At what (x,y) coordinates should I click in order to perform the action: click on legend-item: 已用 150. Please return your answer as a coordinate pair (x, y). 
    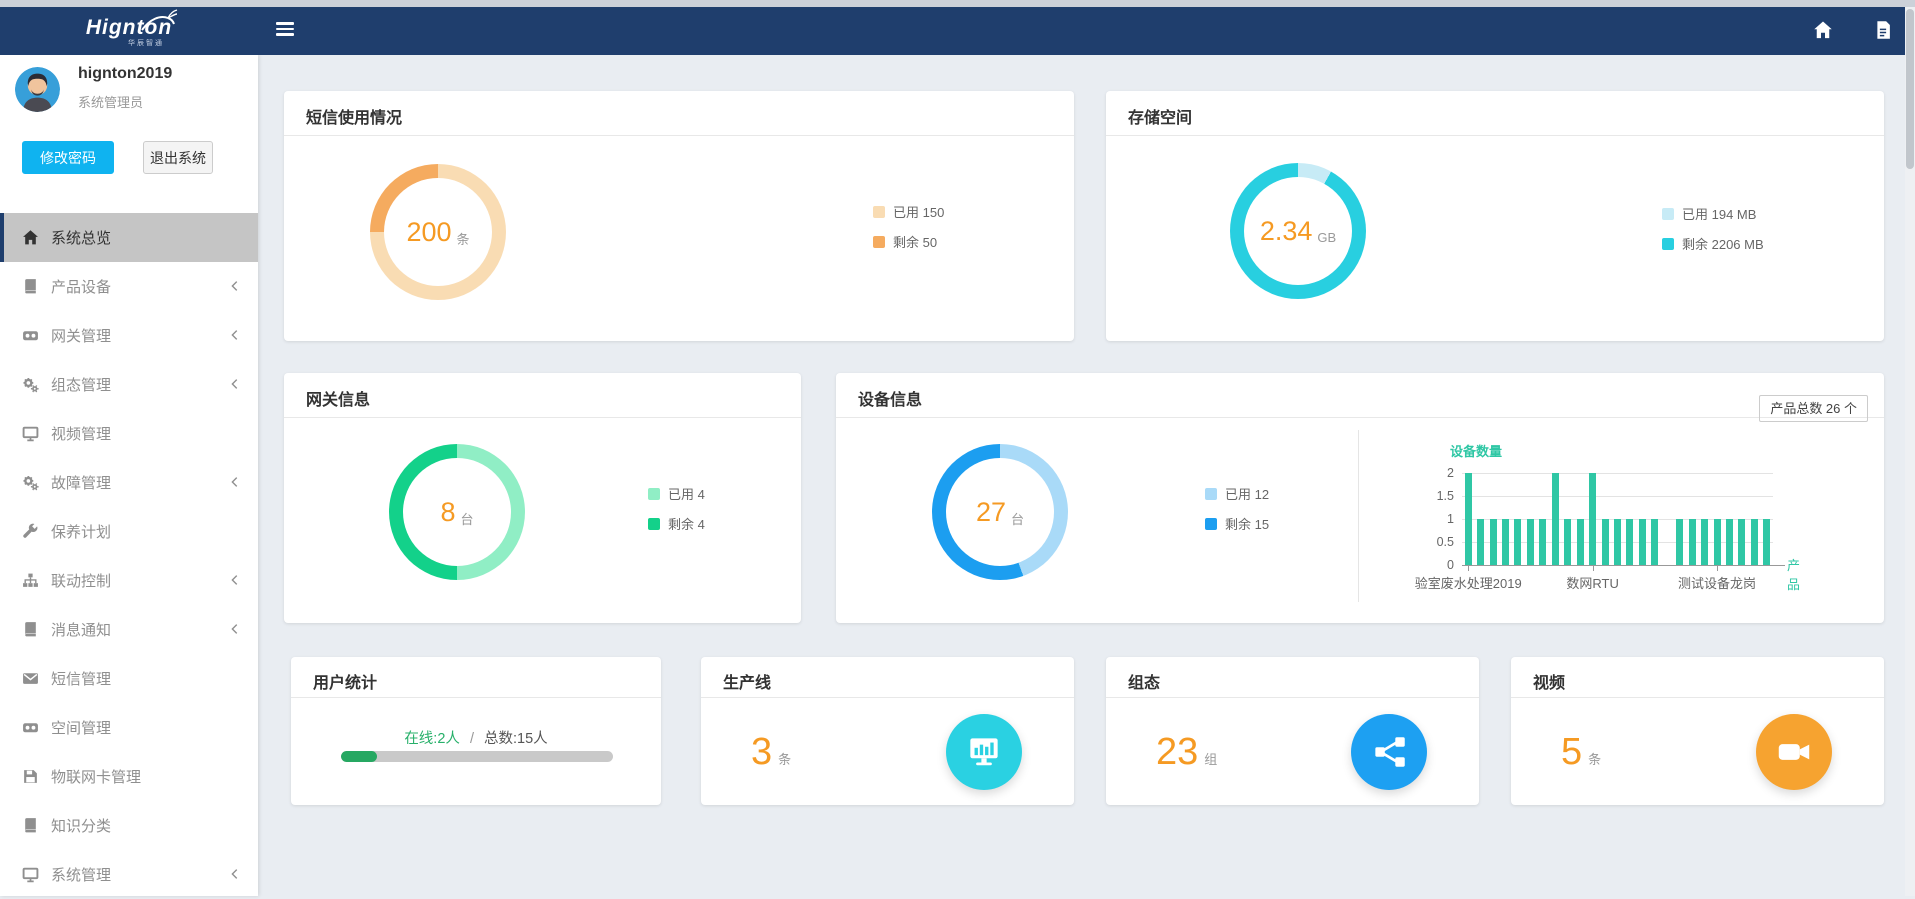
    Looking at the image, I should click on (908, 211).